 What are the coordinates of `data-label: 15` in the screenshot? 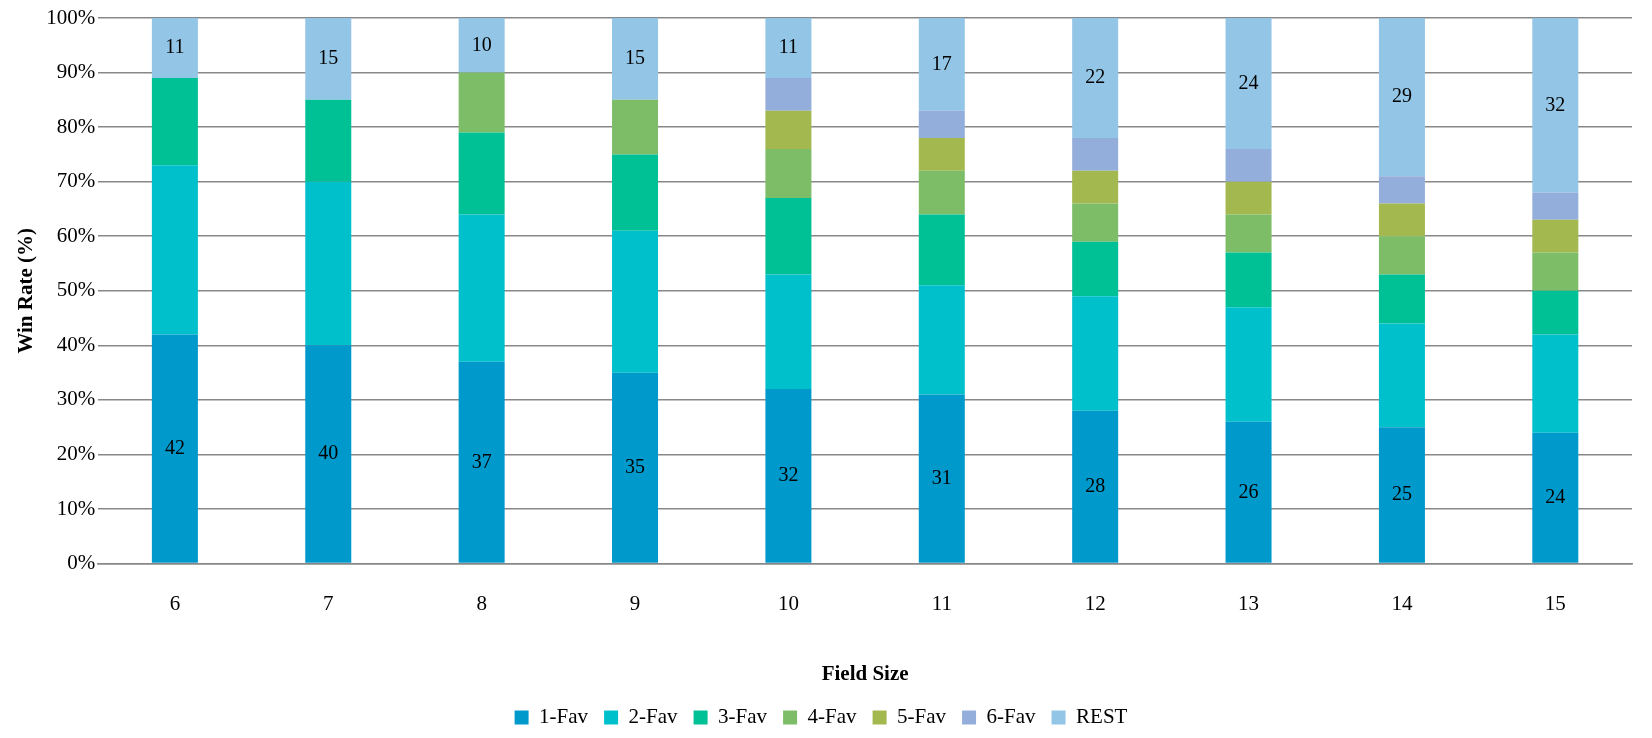 It's located at (635, 57).